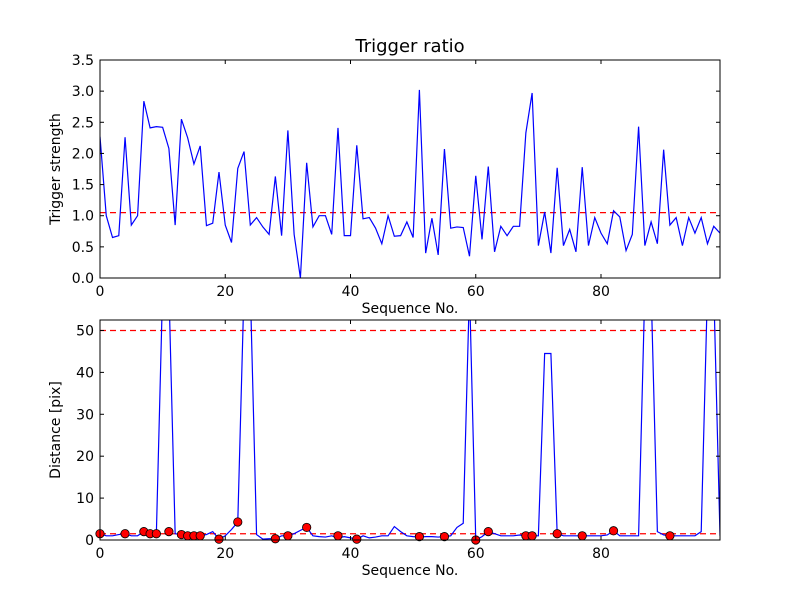 This screenshot has height=600, width=800. I want to click on chart-title: Trigger ratio, so click(409, 46).